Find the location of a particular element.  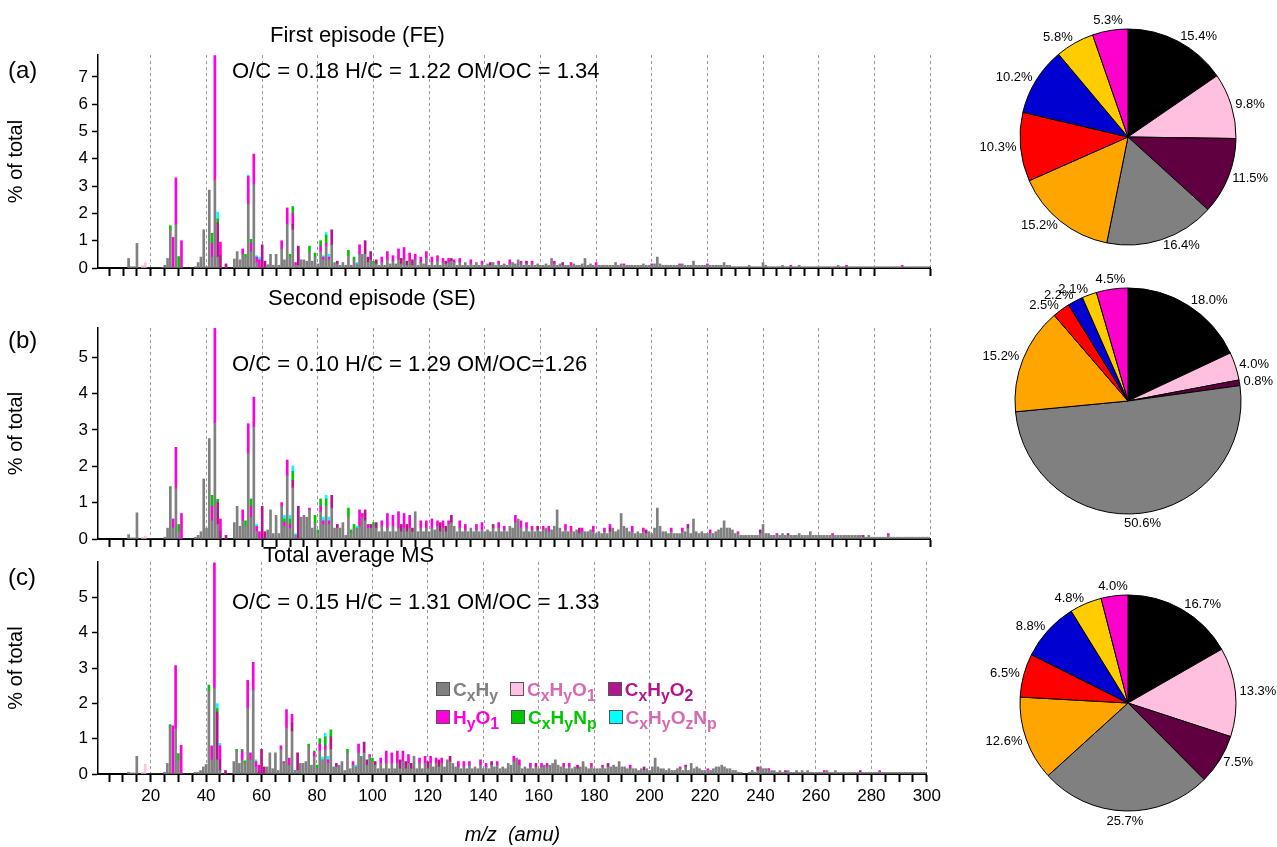

data-label: 50.6% is located at coordinates (1143, 522).